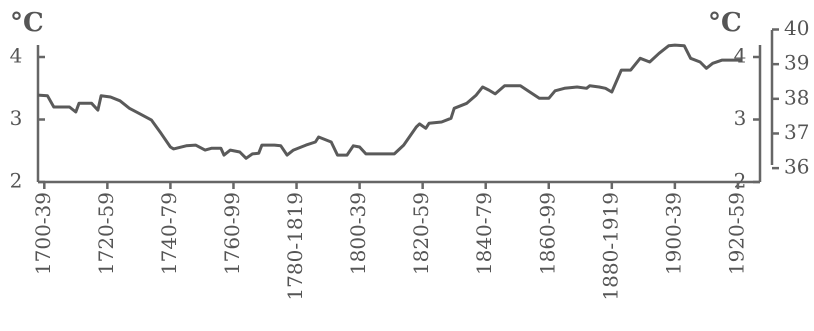 This screenshot has height=331, width=814. I want to click on y2-axis-label: °C, so click(725, 23).